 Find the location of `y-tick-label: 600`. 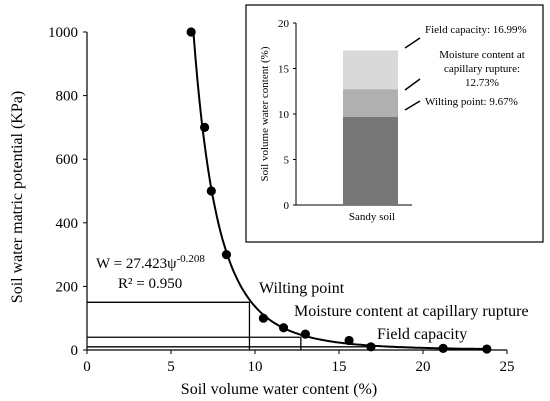

y-tick-label: 600 is located at coordinates (67, 160).